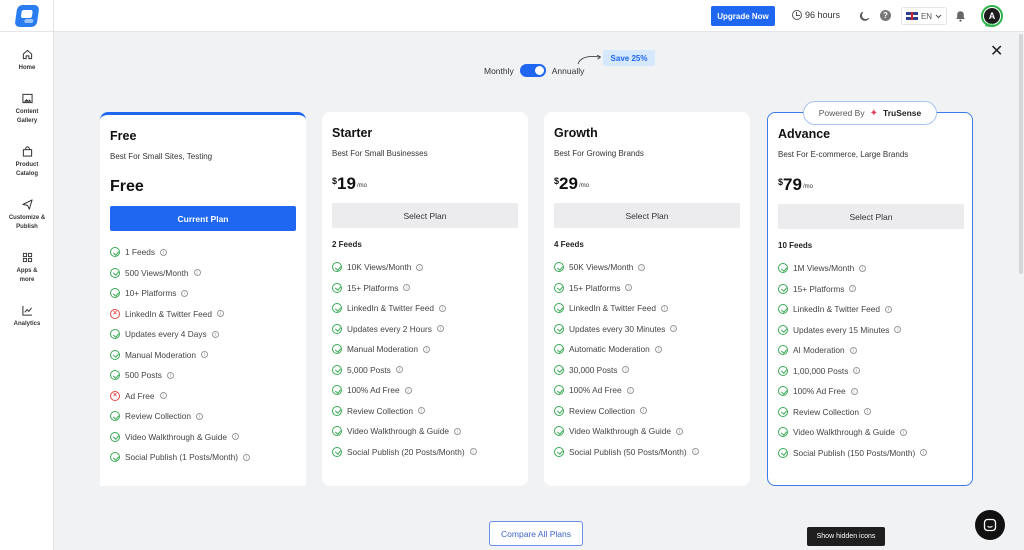 Image resolution: width=1024 pixels, height=550 pixels. What do you see at coordinates (854, 452) in the screenshot?
I see `feature-text: Social Publish (150 Posts/Month)` at bounding box center [854, 452].